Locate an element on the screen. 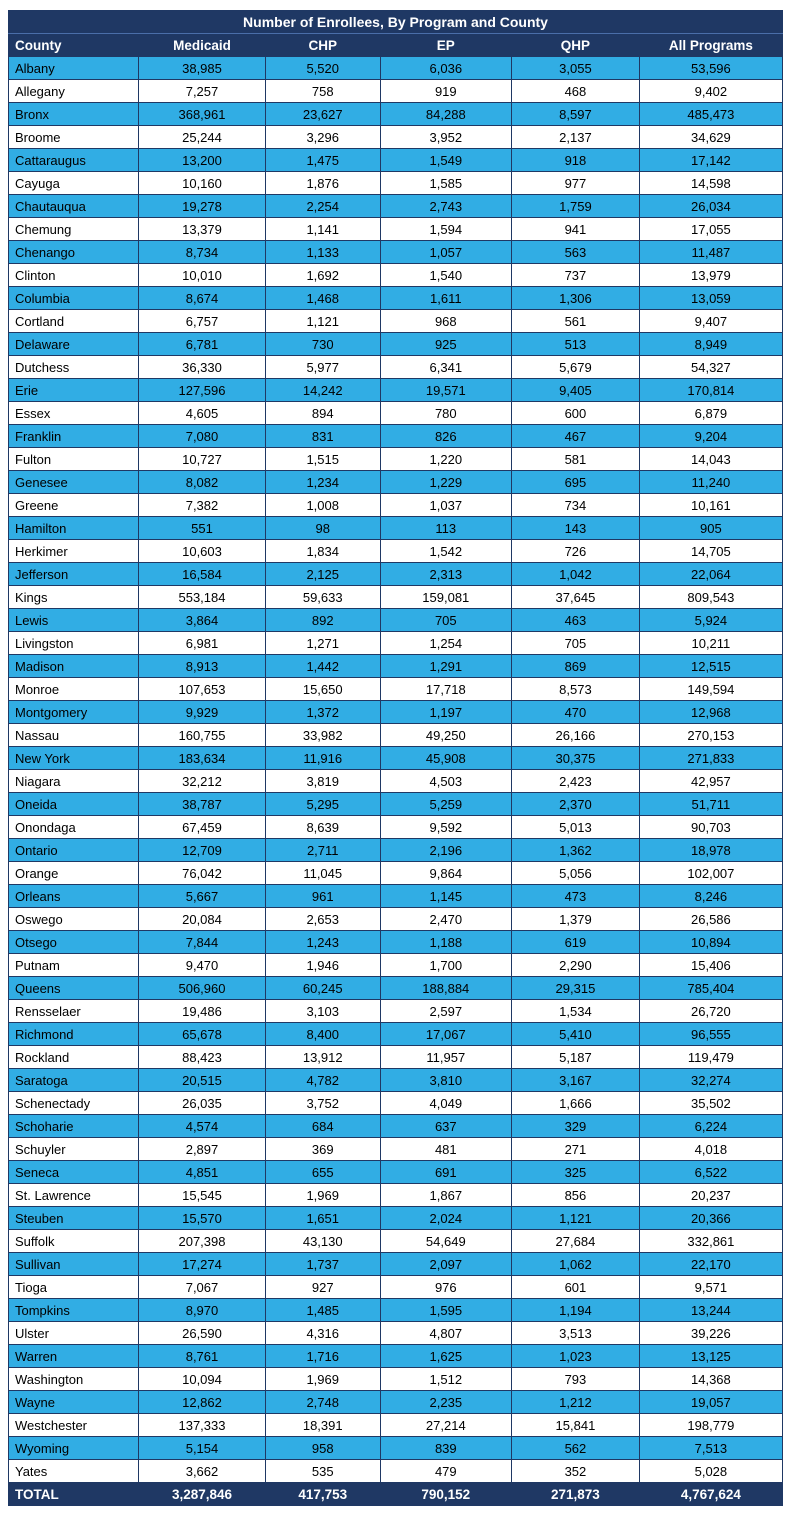 The height and width of the screenshot is (1540, 791). value-cell: 1,145 is located at coordinates (446, 896).